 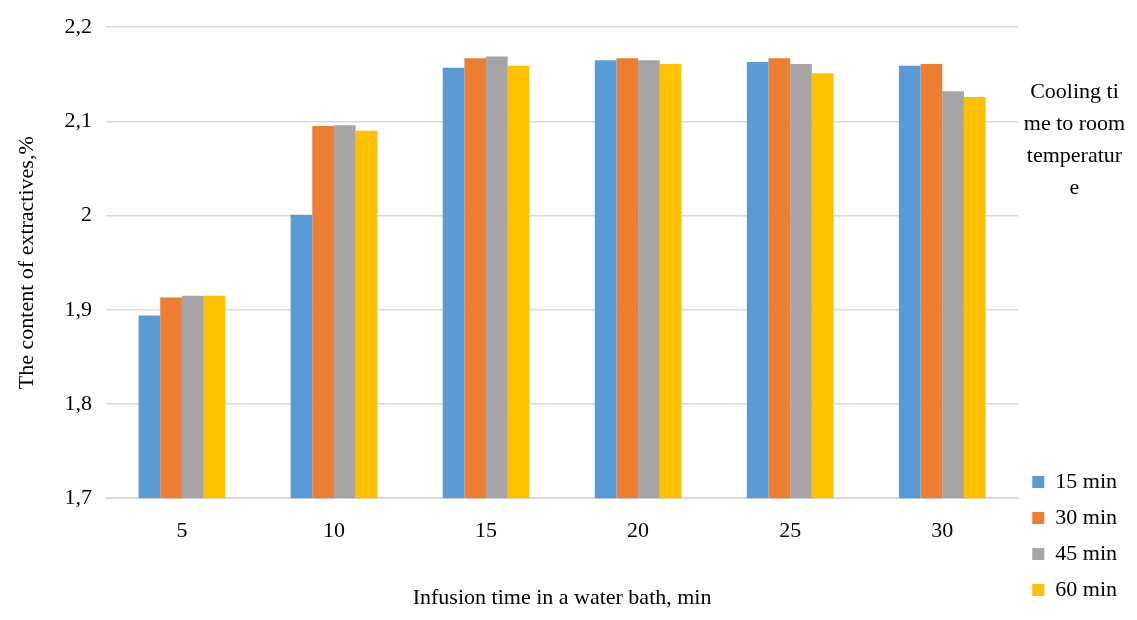 I want to click on legend-label: 30 min, so click(x=1086, y=516).